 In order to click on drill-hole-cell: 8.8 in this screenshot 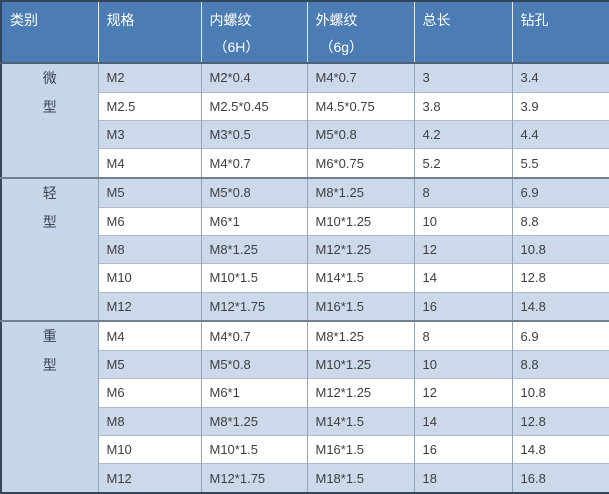, I will do `click(560, 221)`.